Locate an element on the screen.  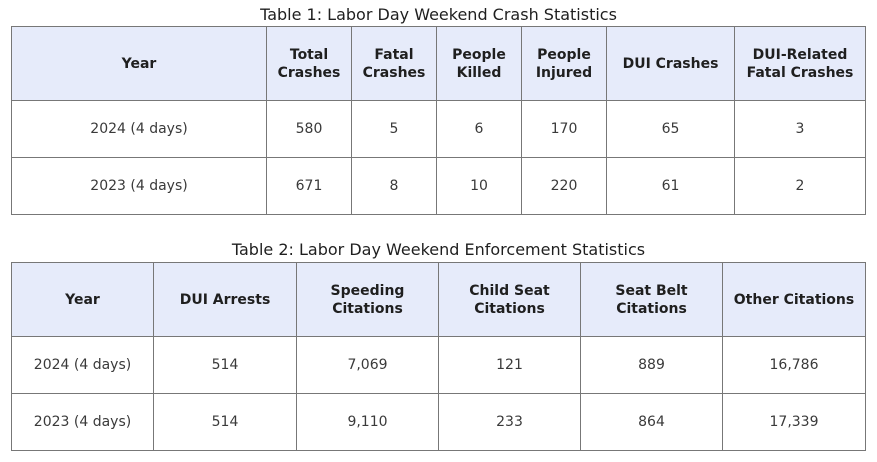
table-cell: 61 is located at coordinates (670, 186).